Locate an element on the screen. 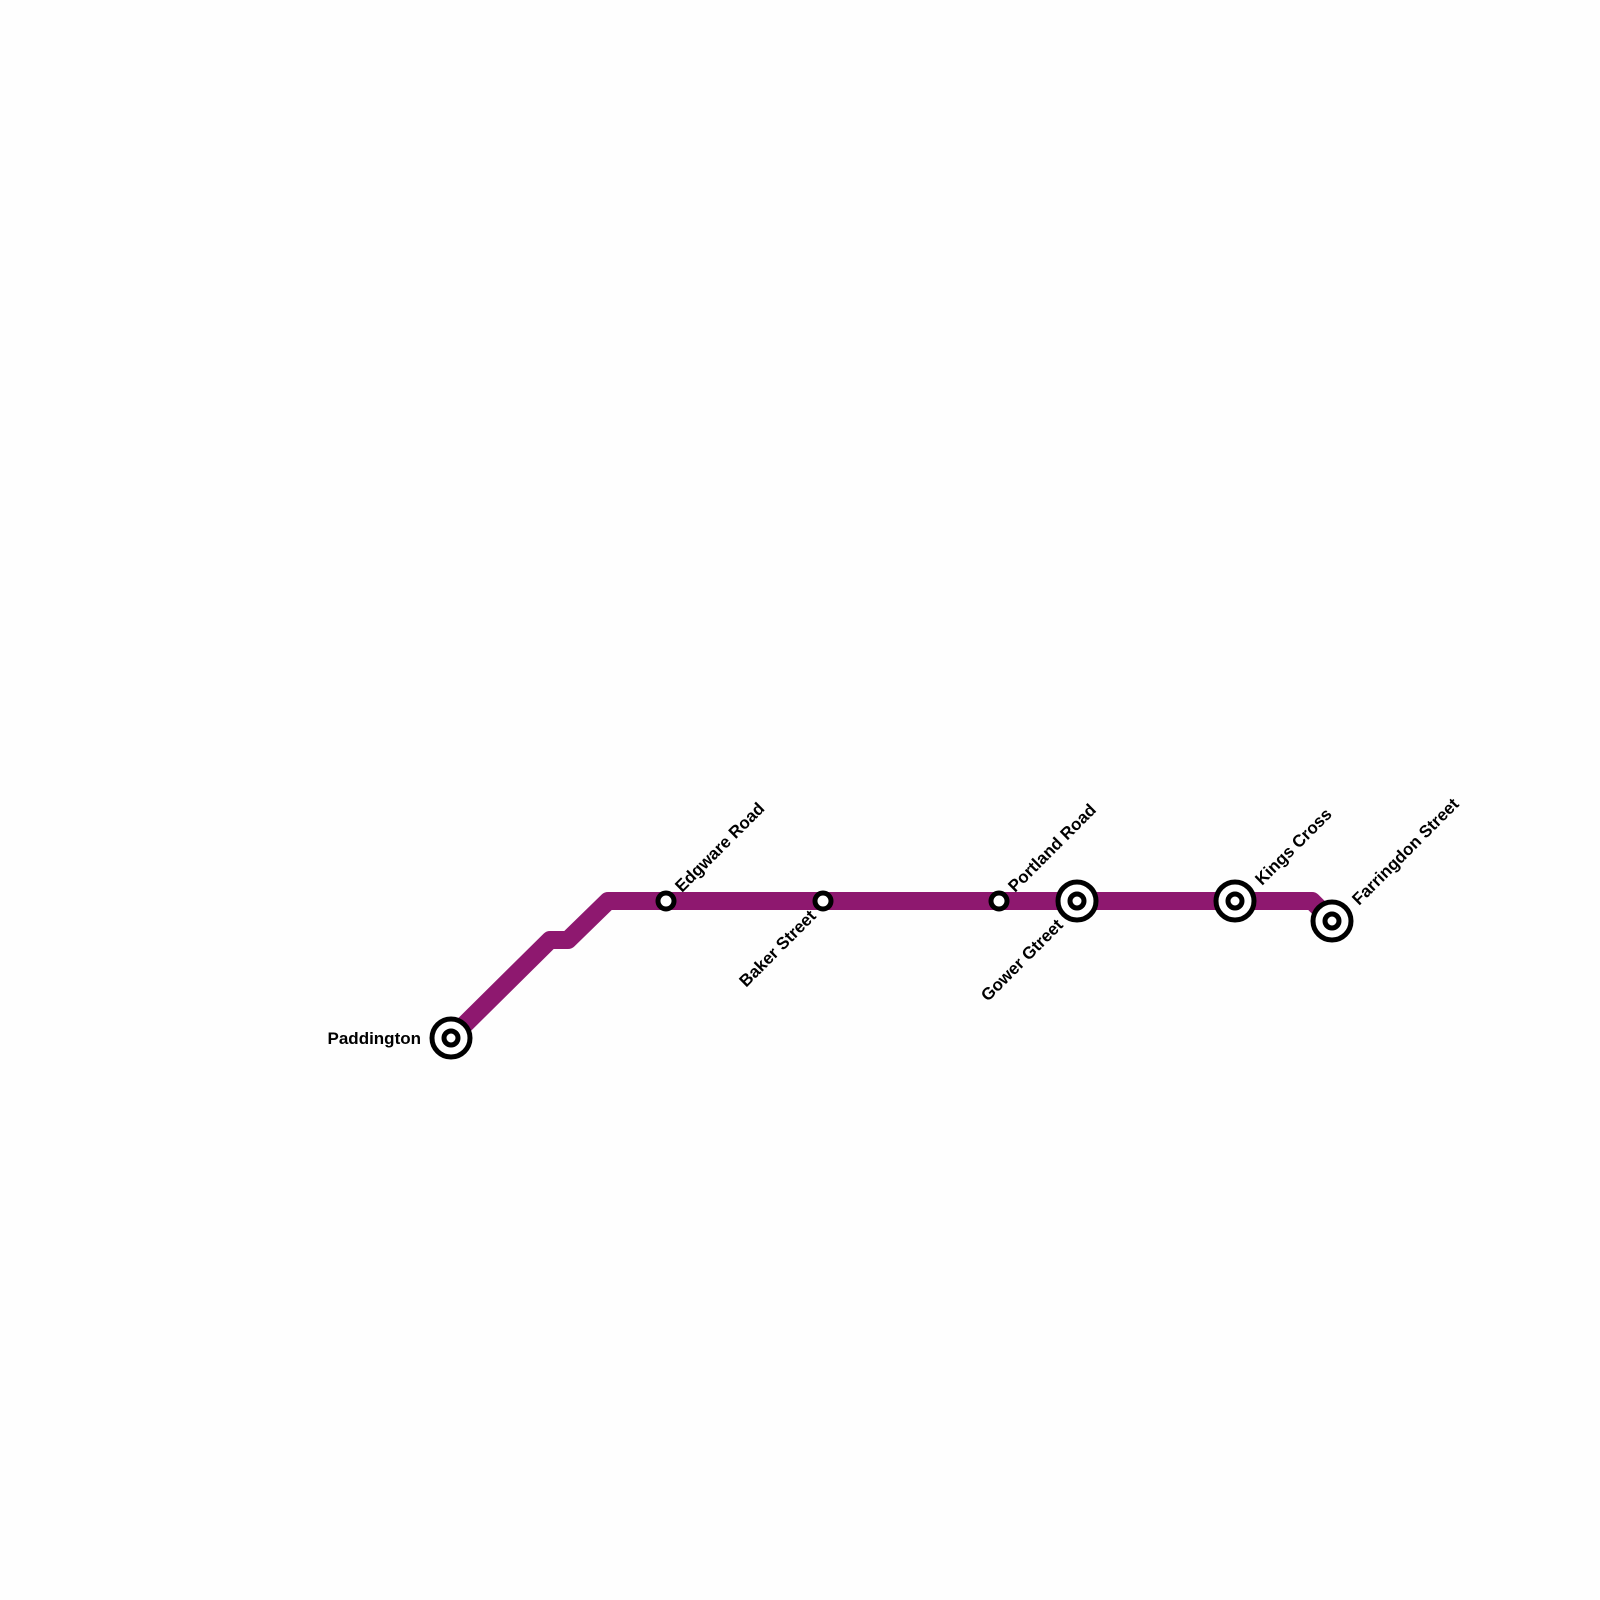 Image resolution: width=1600 pixels, height=1600 pixels. station-label: Edgware Road is located at coordinates (719, 847).